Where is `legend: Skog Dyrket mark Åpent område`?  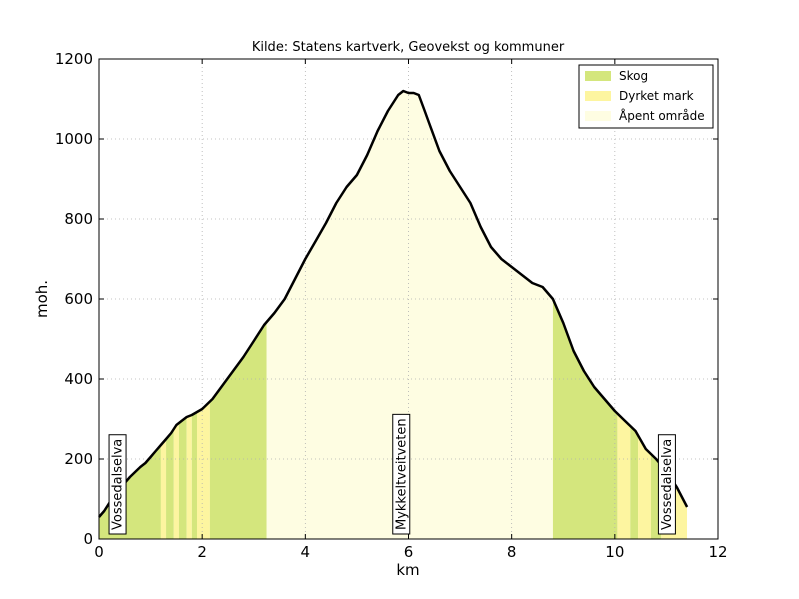 legend: Skog Dyrket mark Åpent område is located at coordinates (646, 96).